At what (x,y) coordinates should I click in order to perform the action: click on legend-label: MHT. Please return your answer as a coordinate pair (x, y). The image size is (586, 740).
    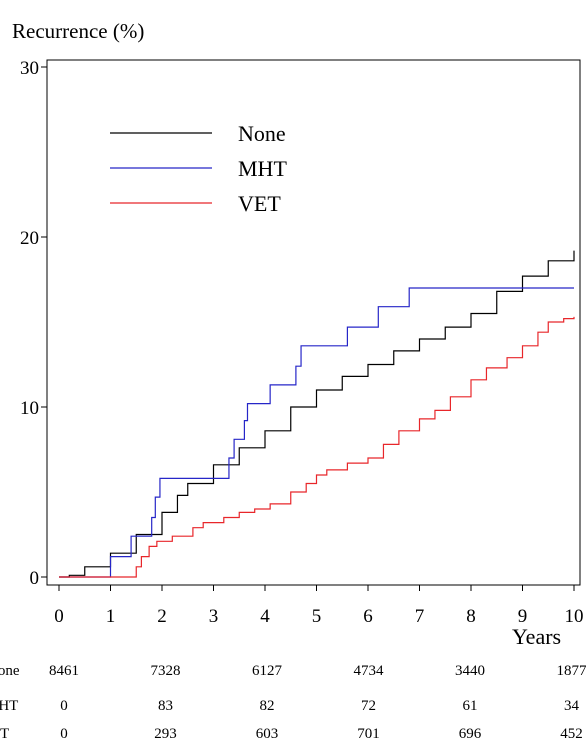
    Looking at the image, I should click on (262, 168).